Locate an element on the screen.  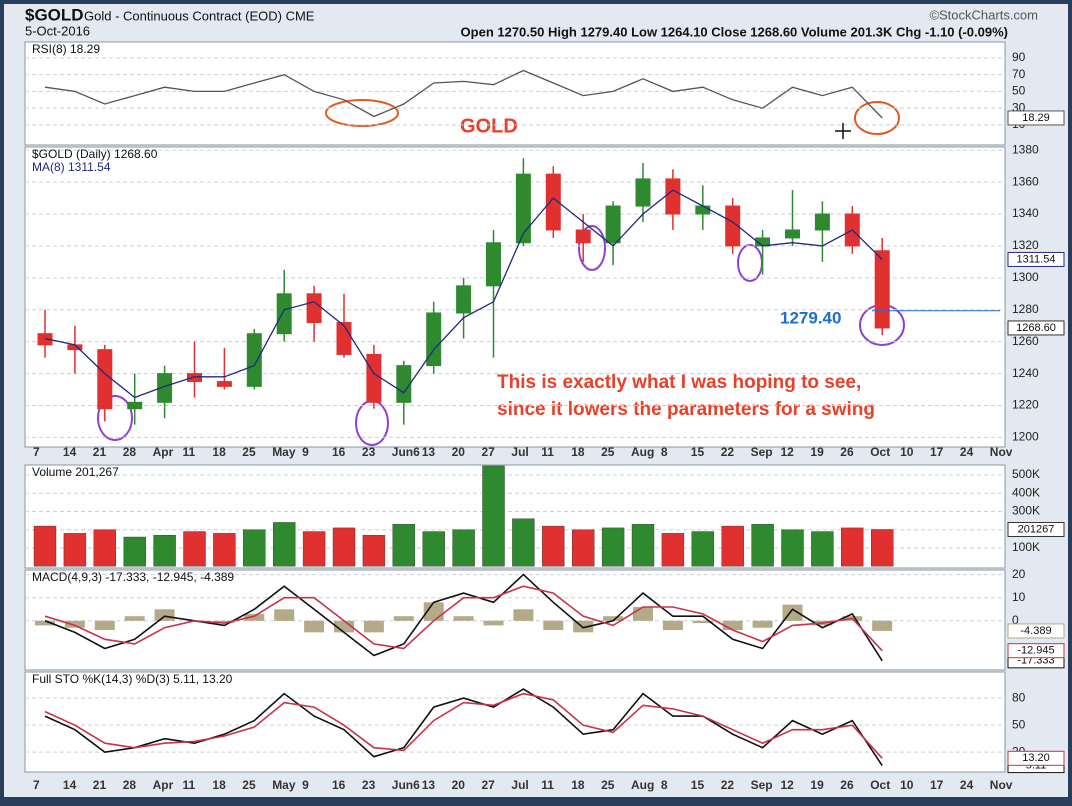
highlight-circle is located at coordinates (115, 418).